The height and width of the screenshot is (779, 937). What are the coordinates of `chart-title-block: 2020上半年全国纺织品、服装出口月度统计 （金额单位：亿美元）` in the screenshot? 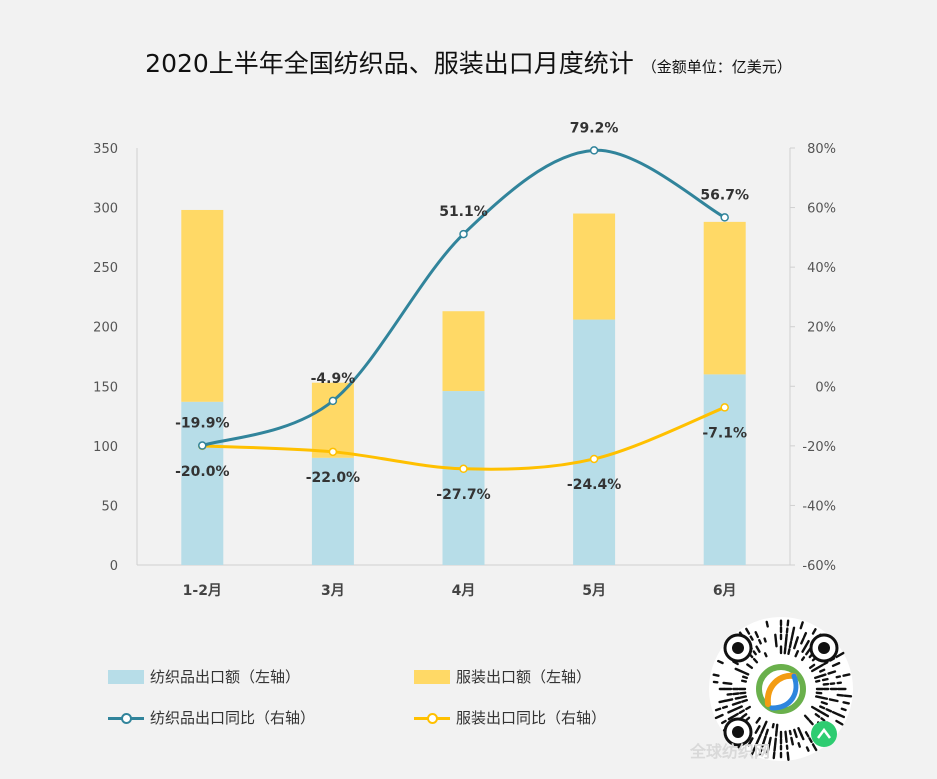 It's located at (468, 62).